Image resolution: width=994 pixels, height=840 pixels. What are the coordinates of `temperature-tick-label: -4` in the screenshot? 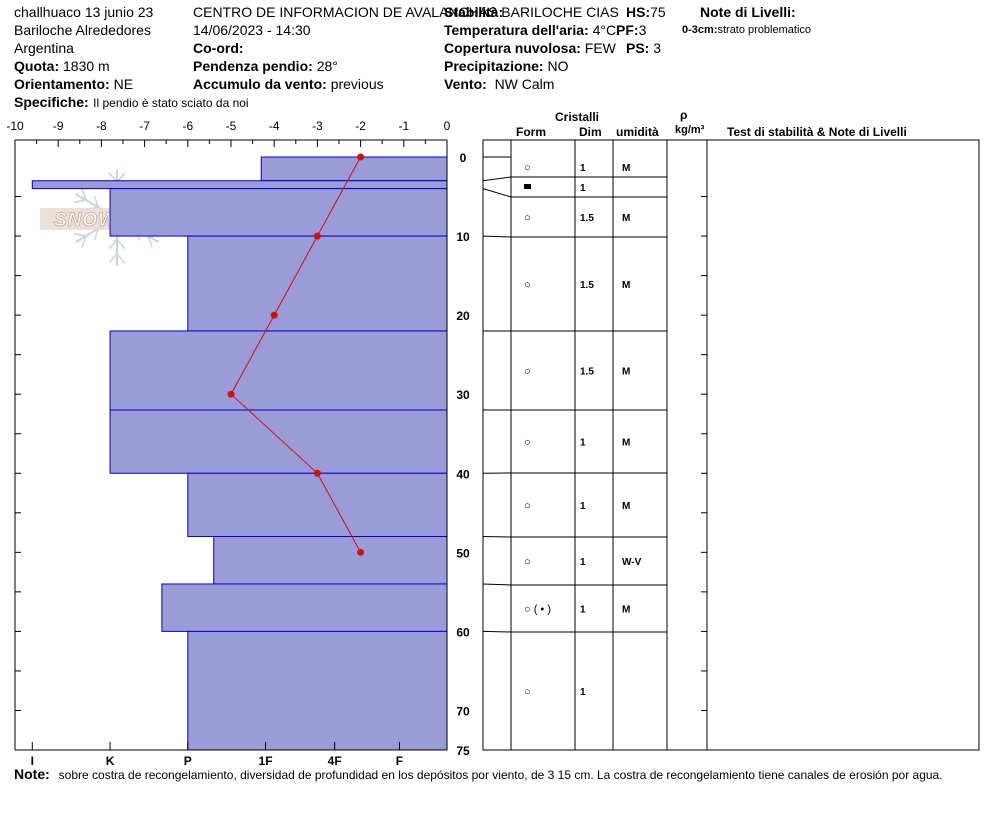 It's located at (274, 126).